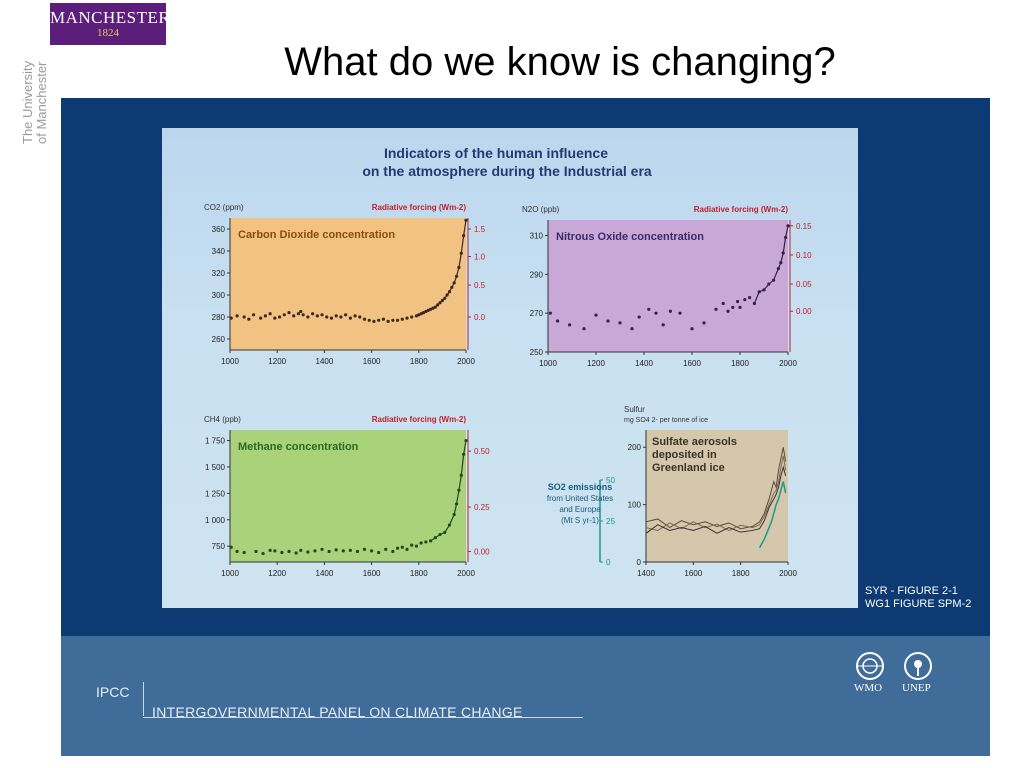 This screenshot has height=768, width=1024. What do you see at coordinates (224, 207) in the screenshot?
I see `y-axis-label: CO2 (ppm)` at bounding box center [224, 207].